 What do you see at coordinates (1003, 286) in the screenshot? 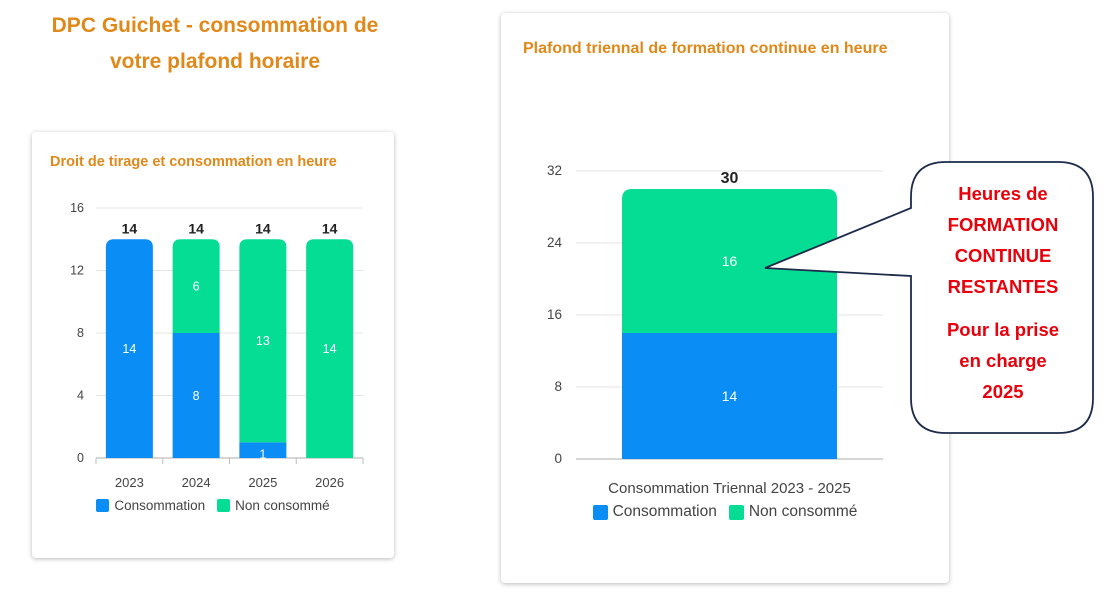
I see `callout-line: RESTANTES` at bounding box center [1003, 286].